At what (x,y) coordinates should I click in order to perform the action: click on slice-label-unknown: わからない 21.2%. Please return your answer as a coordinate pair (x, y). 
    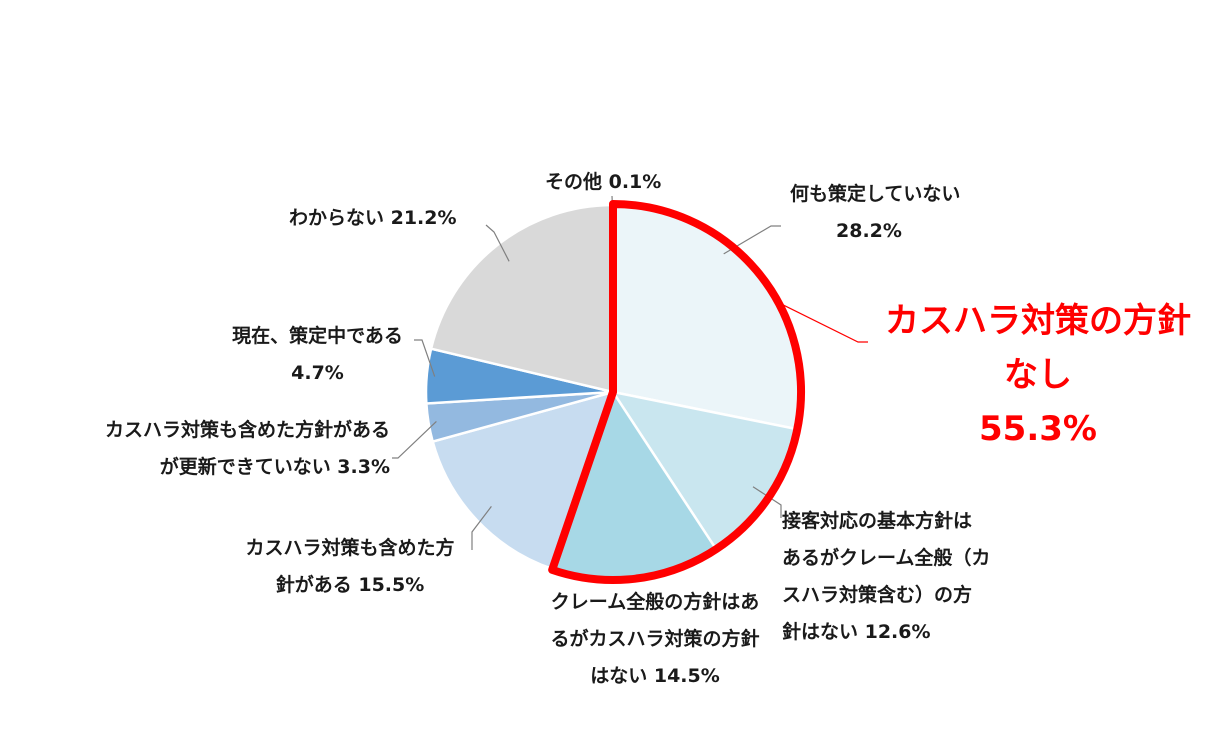
    Looking at the image, I should click on (373, 218).